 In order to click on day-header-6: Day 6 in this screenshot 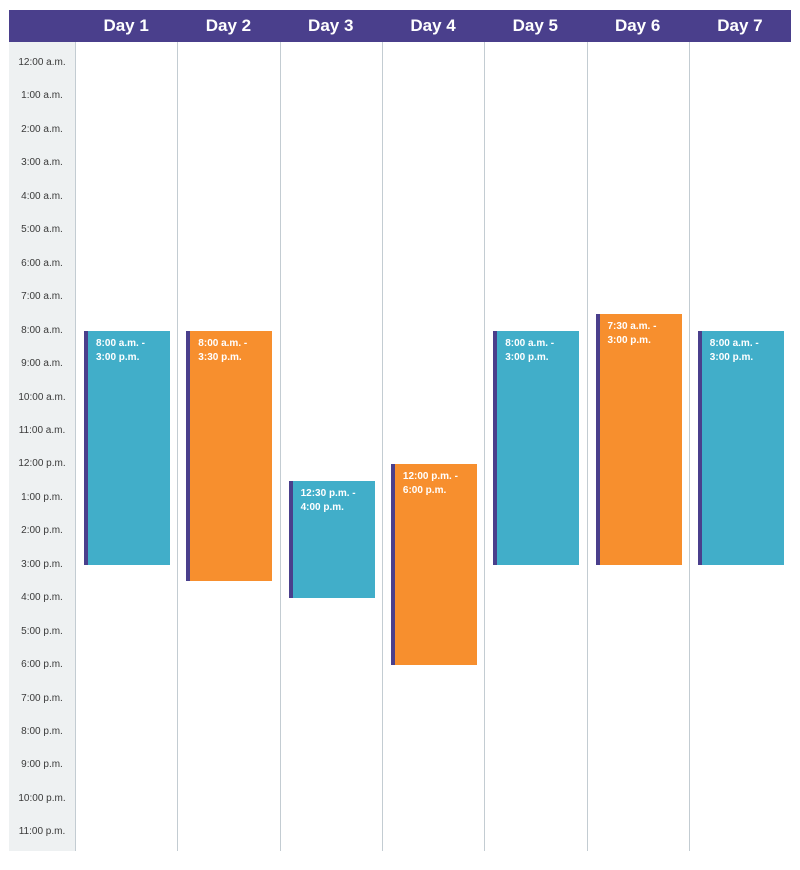, I will do `click(637, 25)`.